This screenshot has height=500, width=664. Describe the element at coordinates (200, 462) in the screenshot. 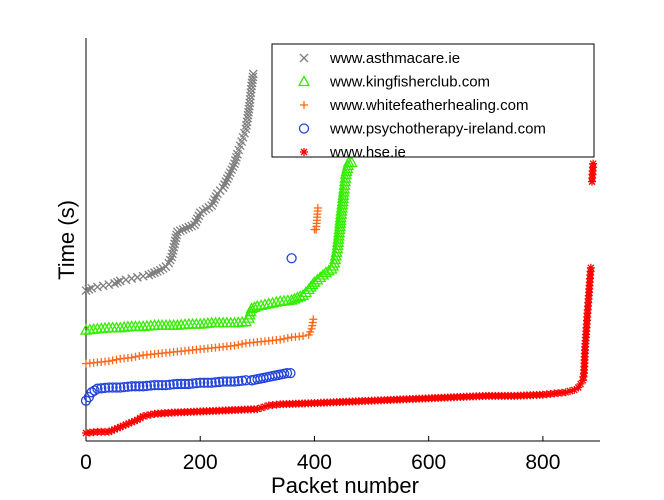

I see `x-tick-label: 200` at that location.